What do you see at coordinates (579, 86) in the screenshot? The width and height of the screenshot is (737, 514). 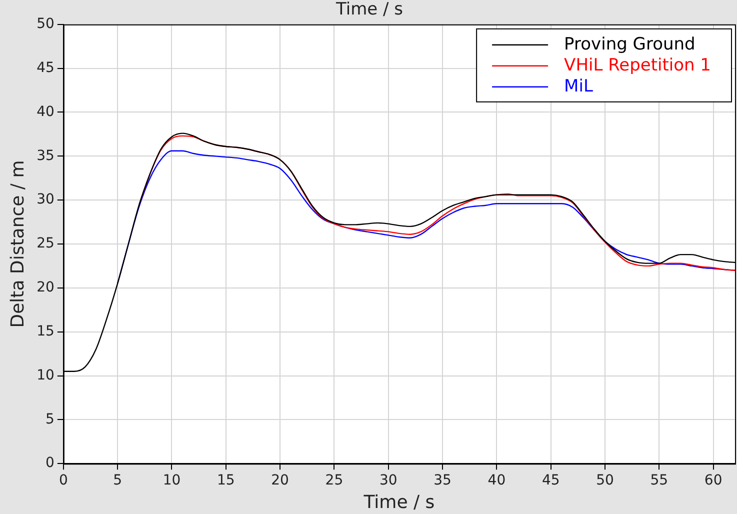 I see `legend-label: MiL` at bounding box center [579, 86].